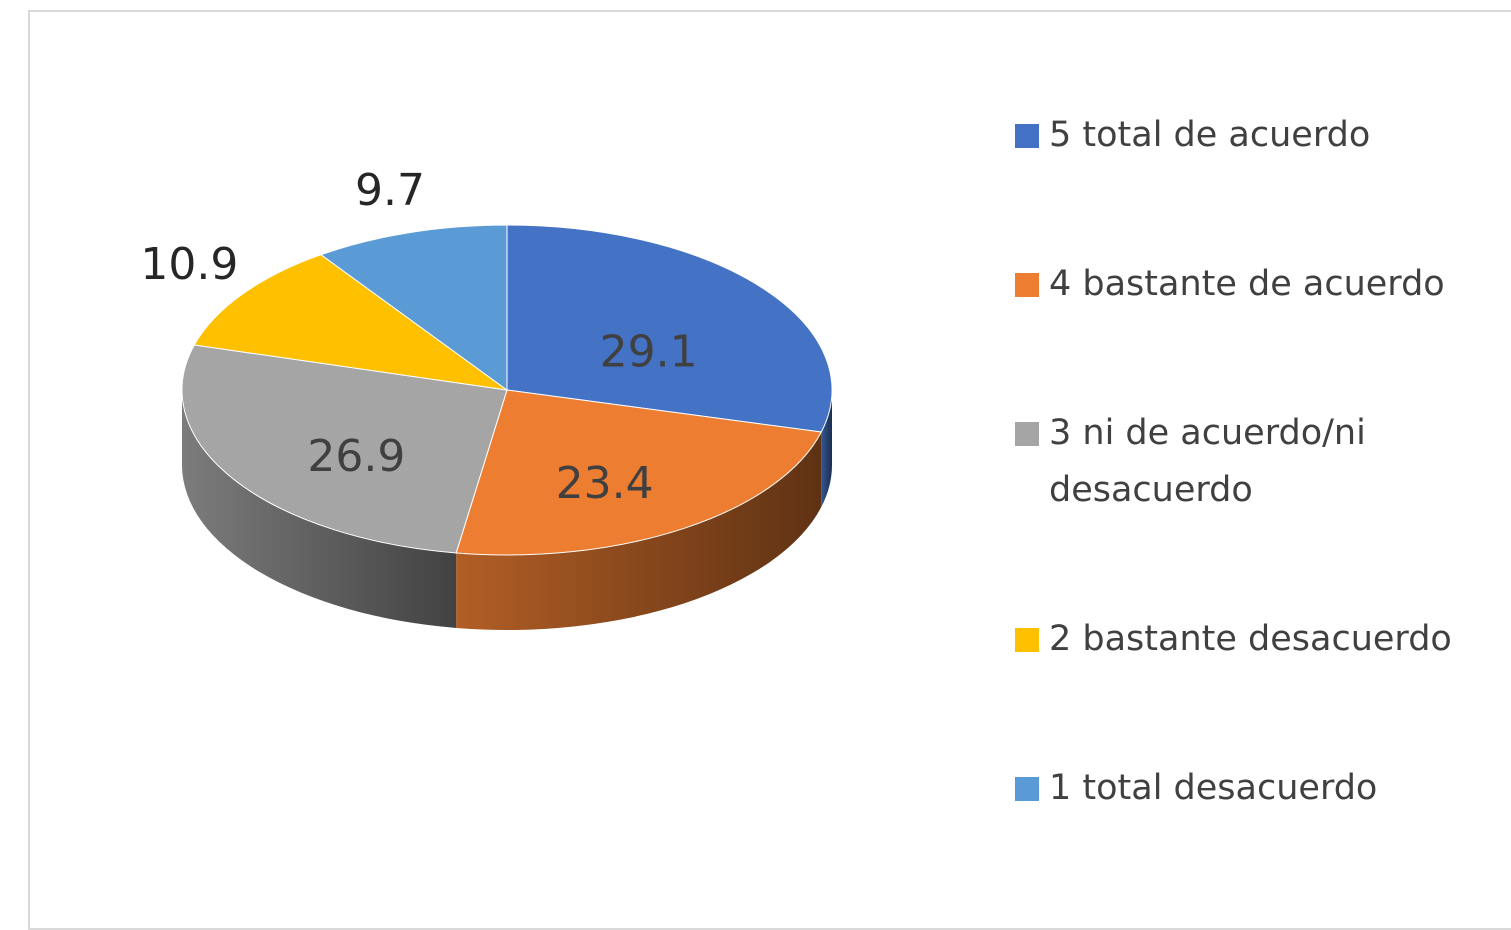 The height and width of the screenshot is (930, 1511). What do you see at coordinates (1210, 135) in the screenshot?
I see `legend-label: 5 total de acuerdo` at bounding box center [1210, 135].